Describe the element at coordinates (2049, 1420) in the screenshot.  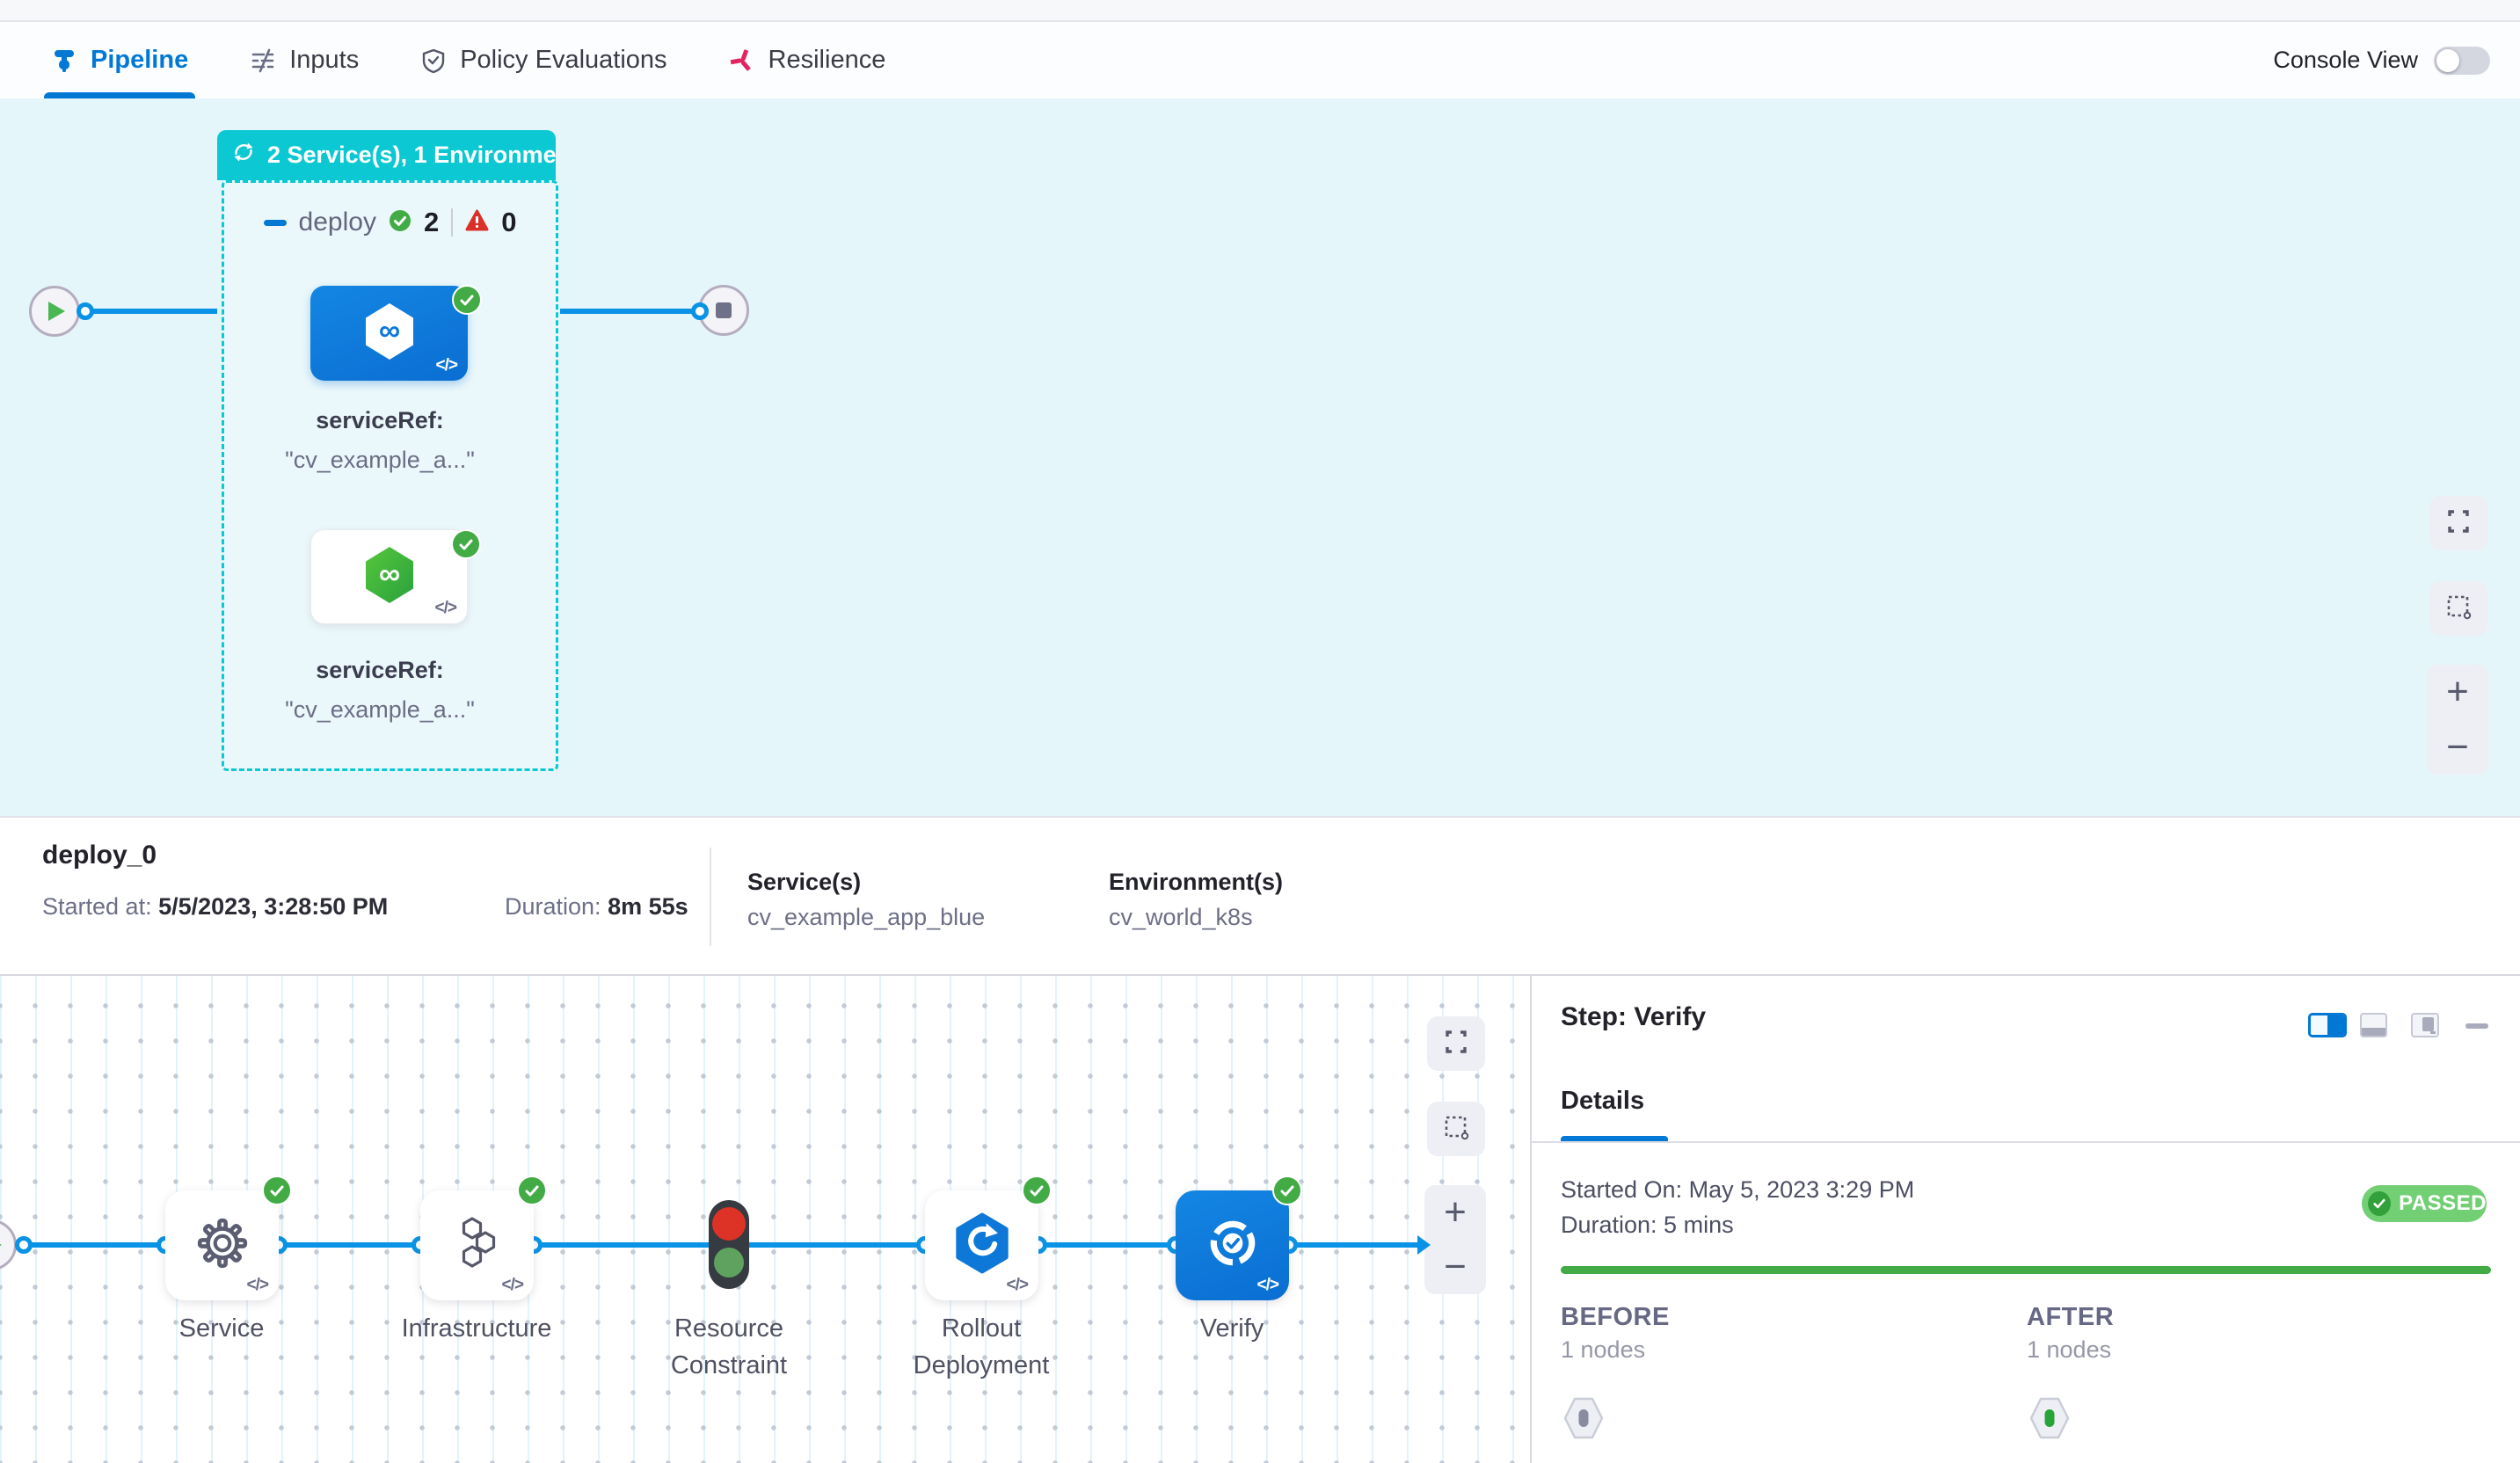
I see `after-node-hexagon` at that location.